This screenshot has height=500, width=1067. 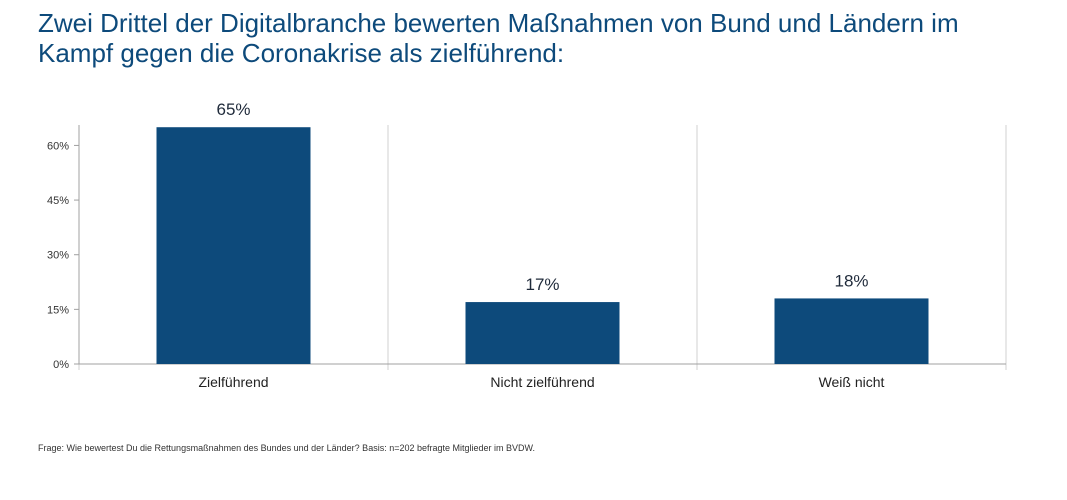 I want to click on y-tick-label: 30%, so click(x=58, y=256).